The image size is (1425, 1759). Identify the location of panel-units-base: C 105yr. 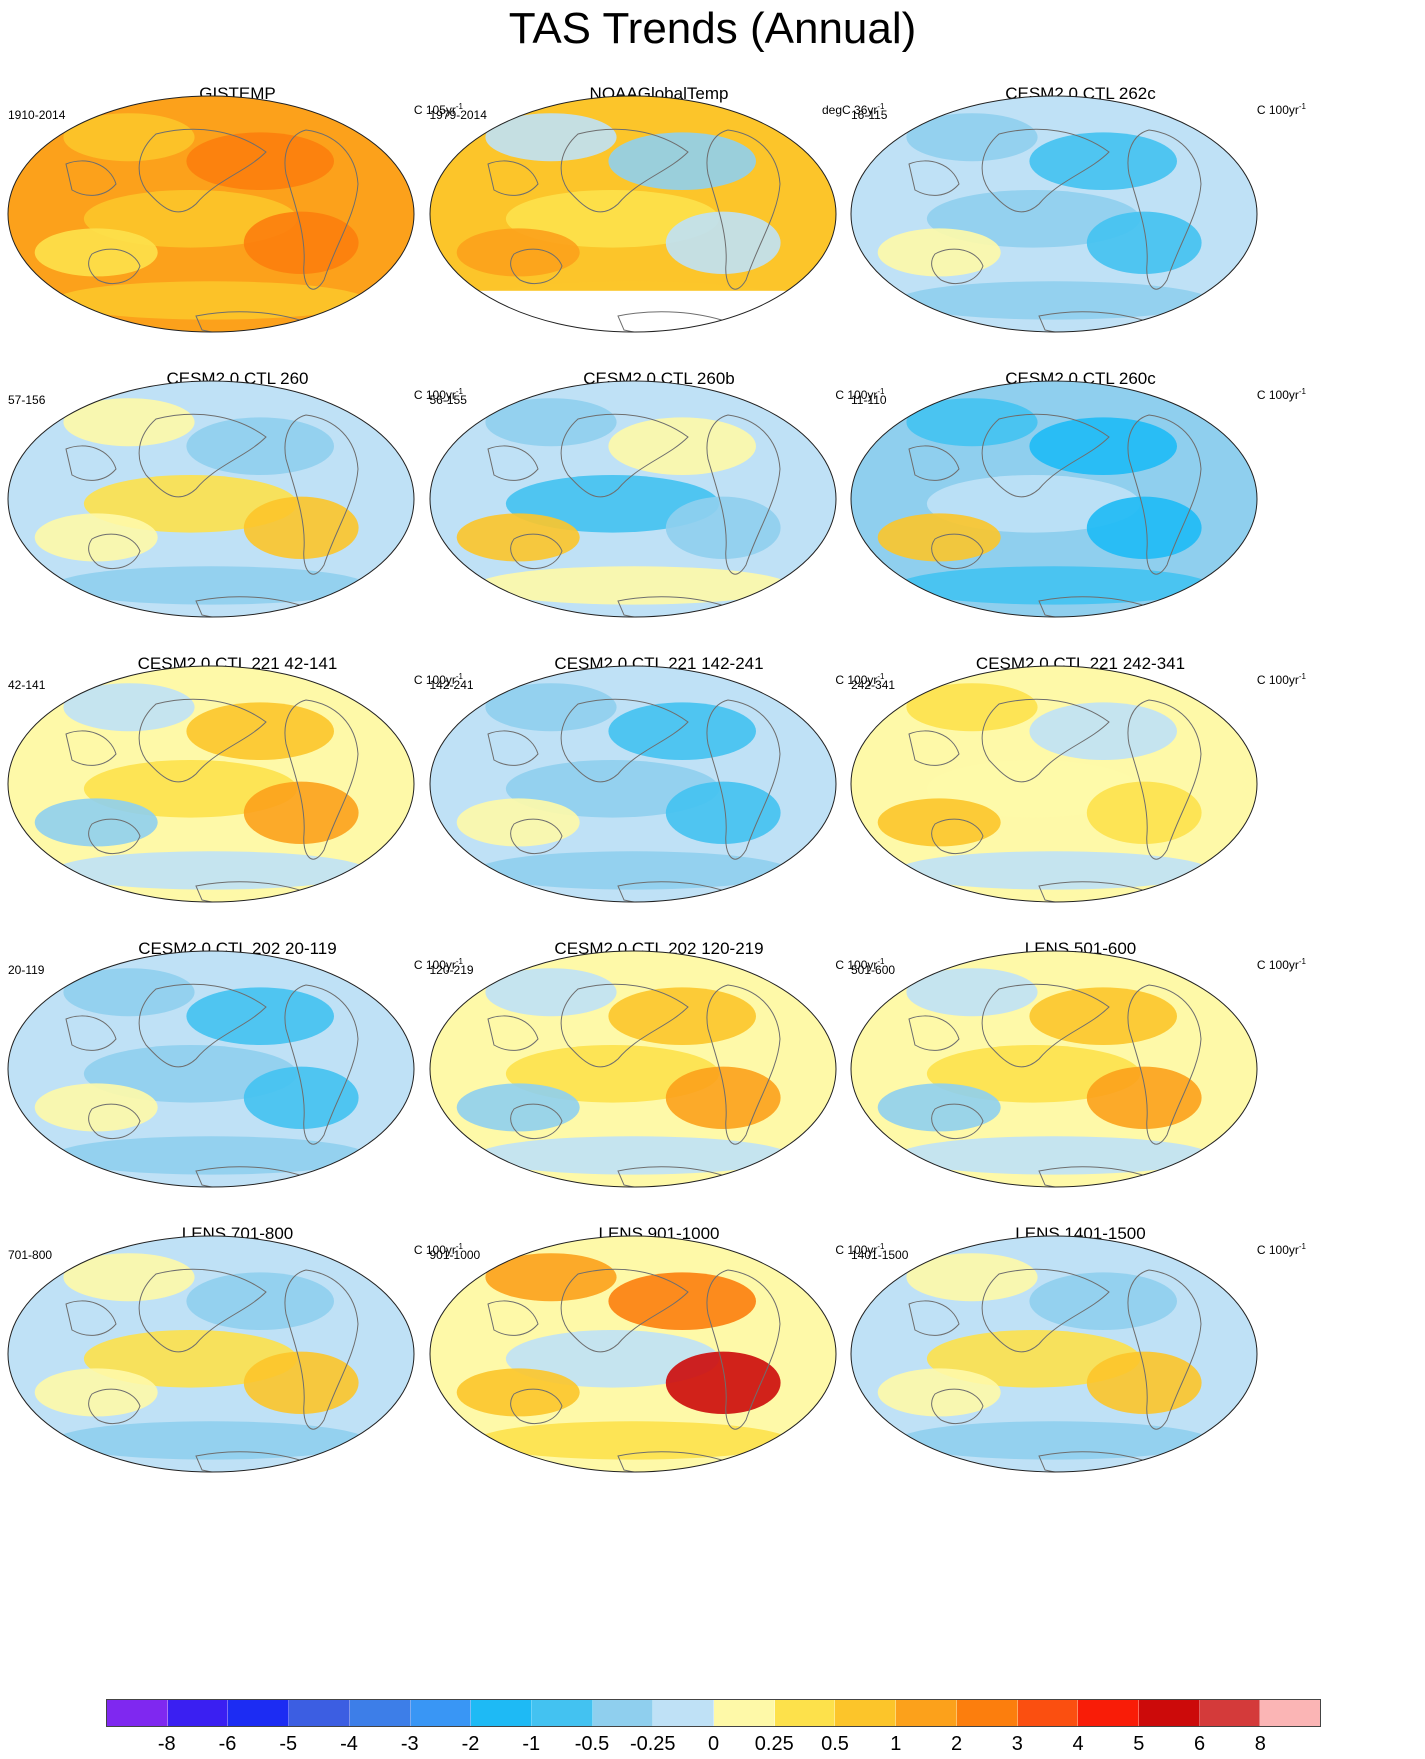
(434, 110).